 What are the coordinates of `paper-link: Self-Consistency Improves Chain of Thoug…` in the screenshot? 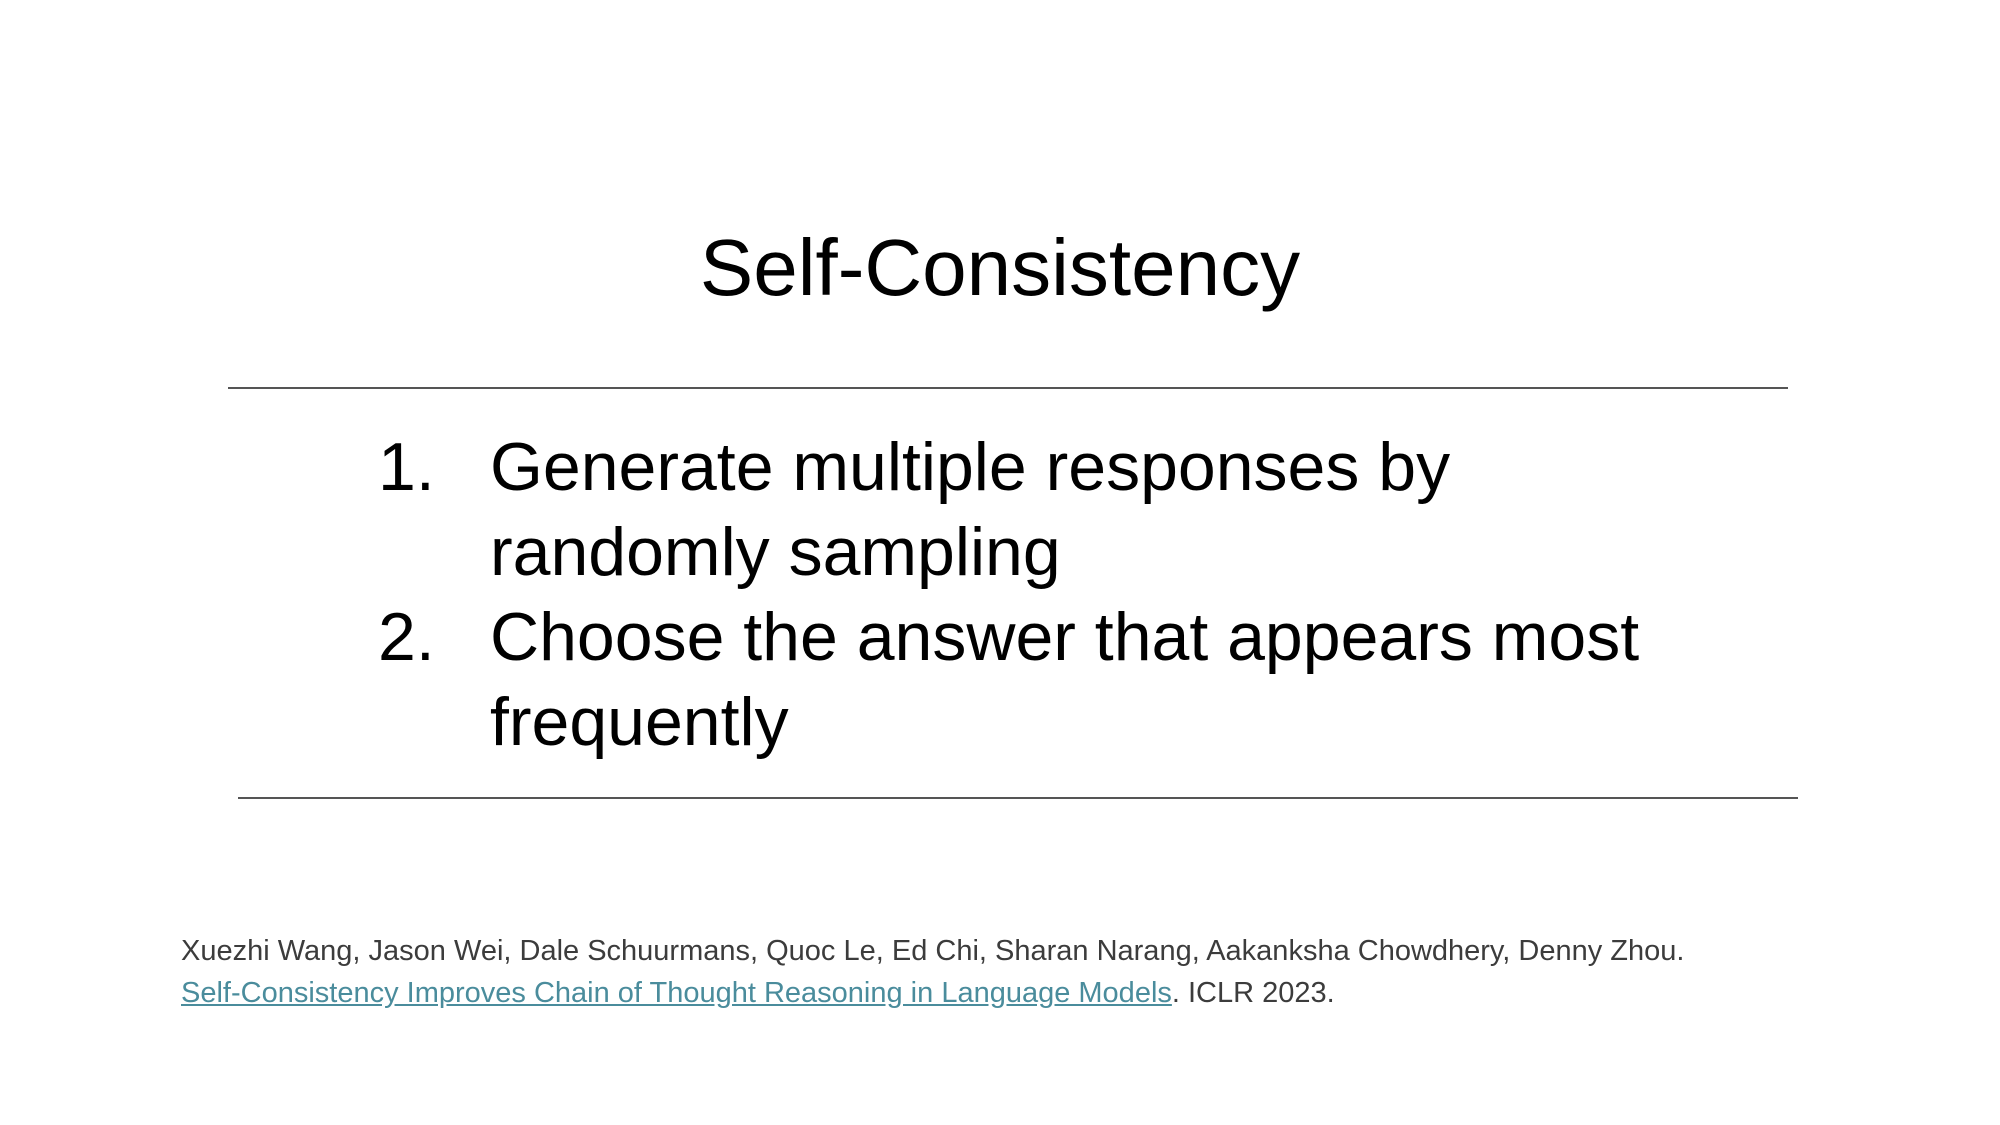 It's located at (676, 993).